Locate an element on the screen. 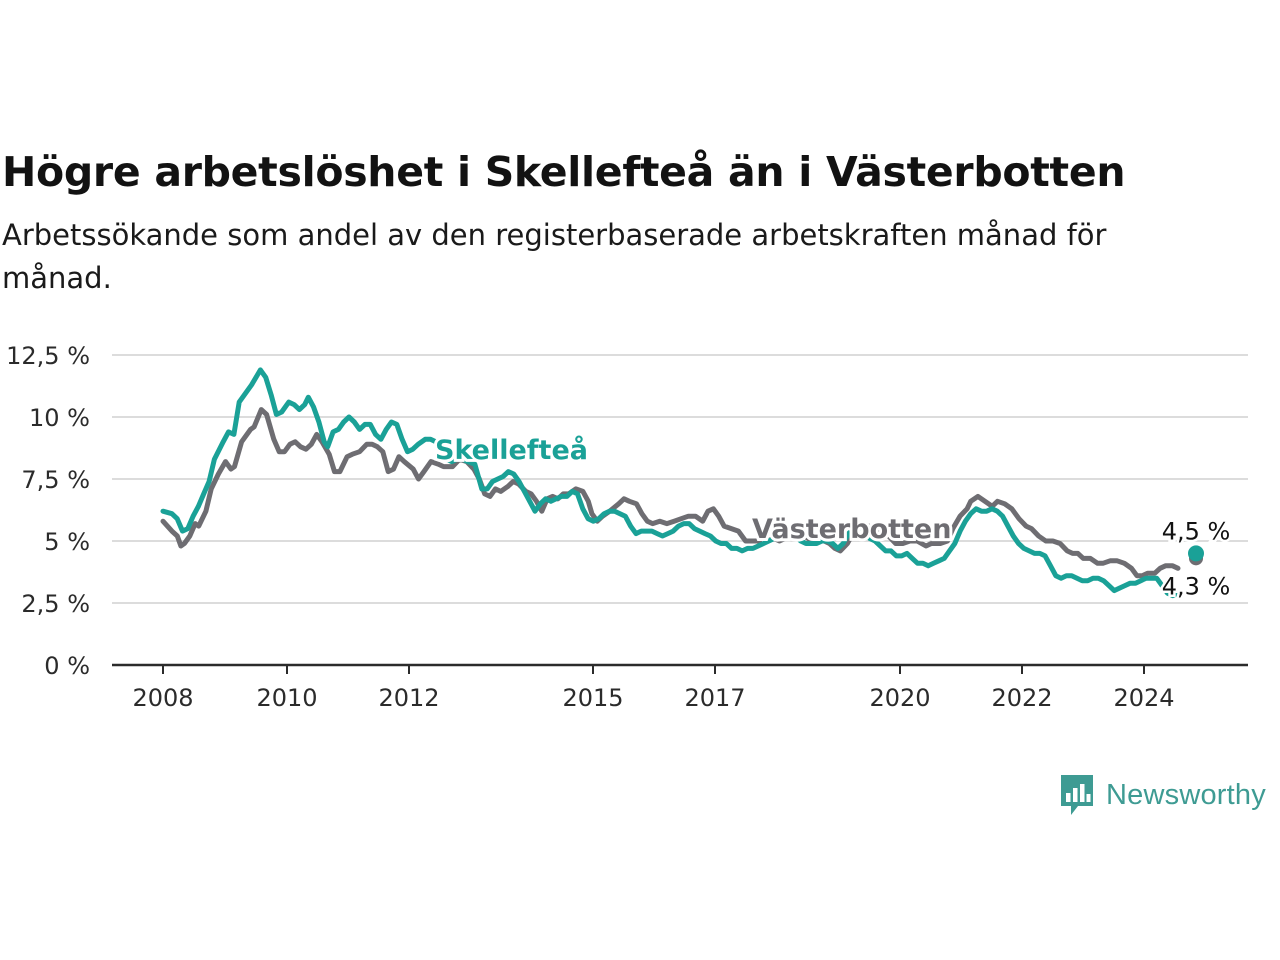 This screenshot has height=960, width=1280. vasterbotten-series-label: Västerbotten is located at coordinates (851, 529).